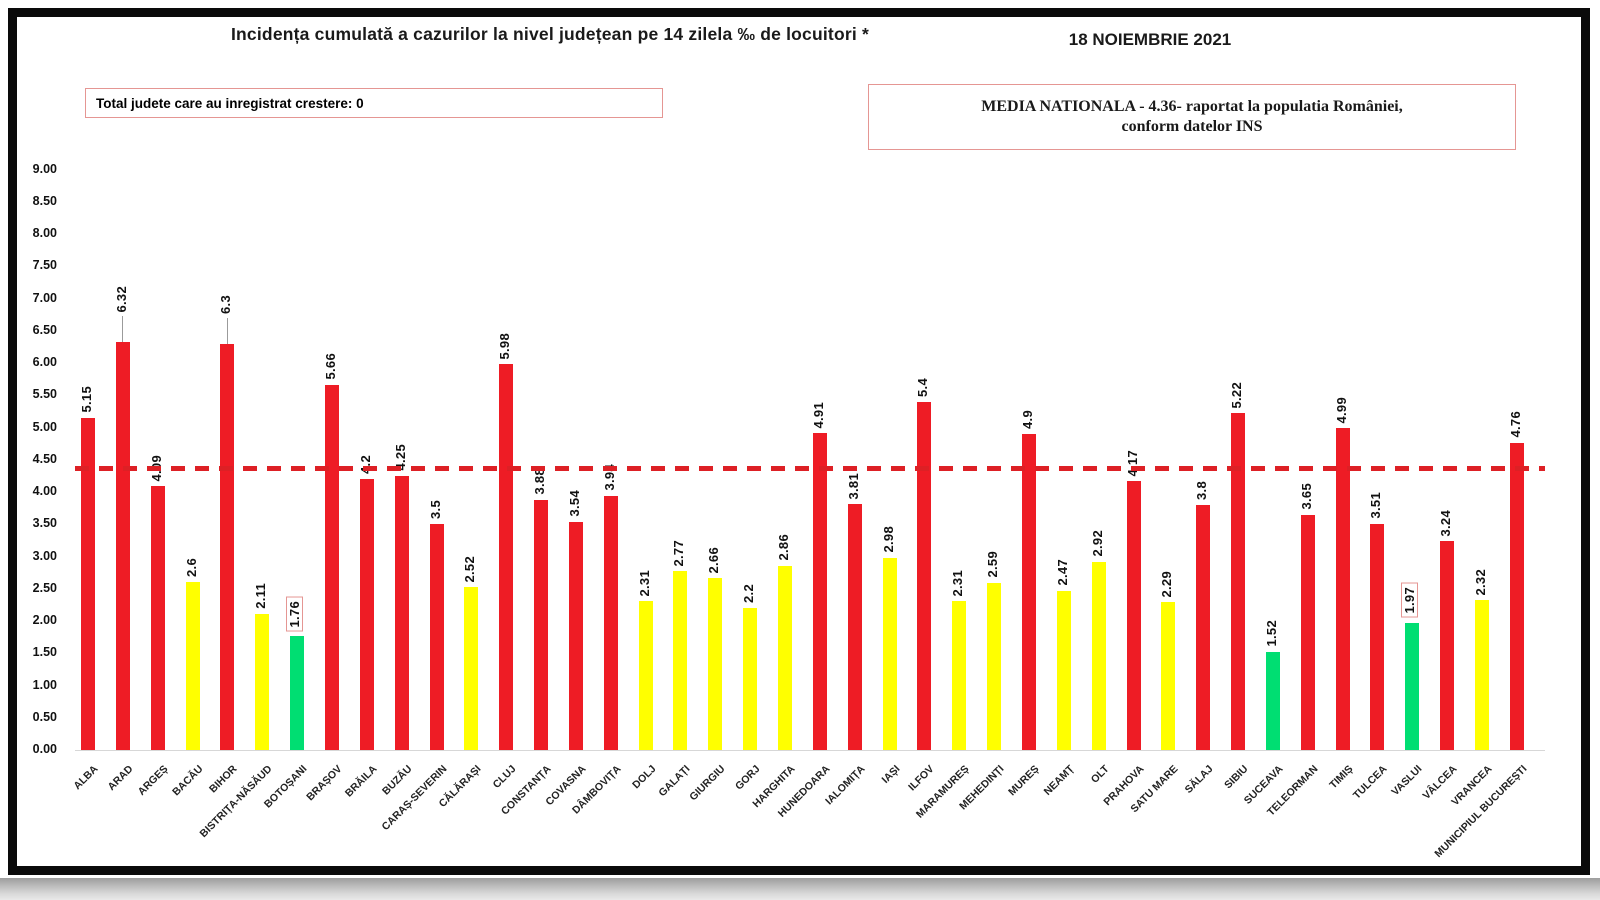  Describe the element at coordinates (810, 750) in the screenshot. I see `x-axis-baseline` at that location.